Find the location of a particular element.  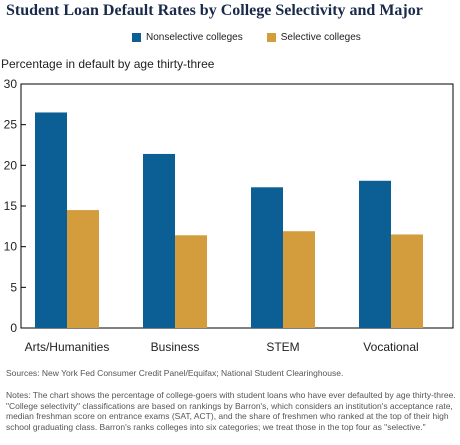

x-tick-label: Vocational is located at coordinates (390, 347).